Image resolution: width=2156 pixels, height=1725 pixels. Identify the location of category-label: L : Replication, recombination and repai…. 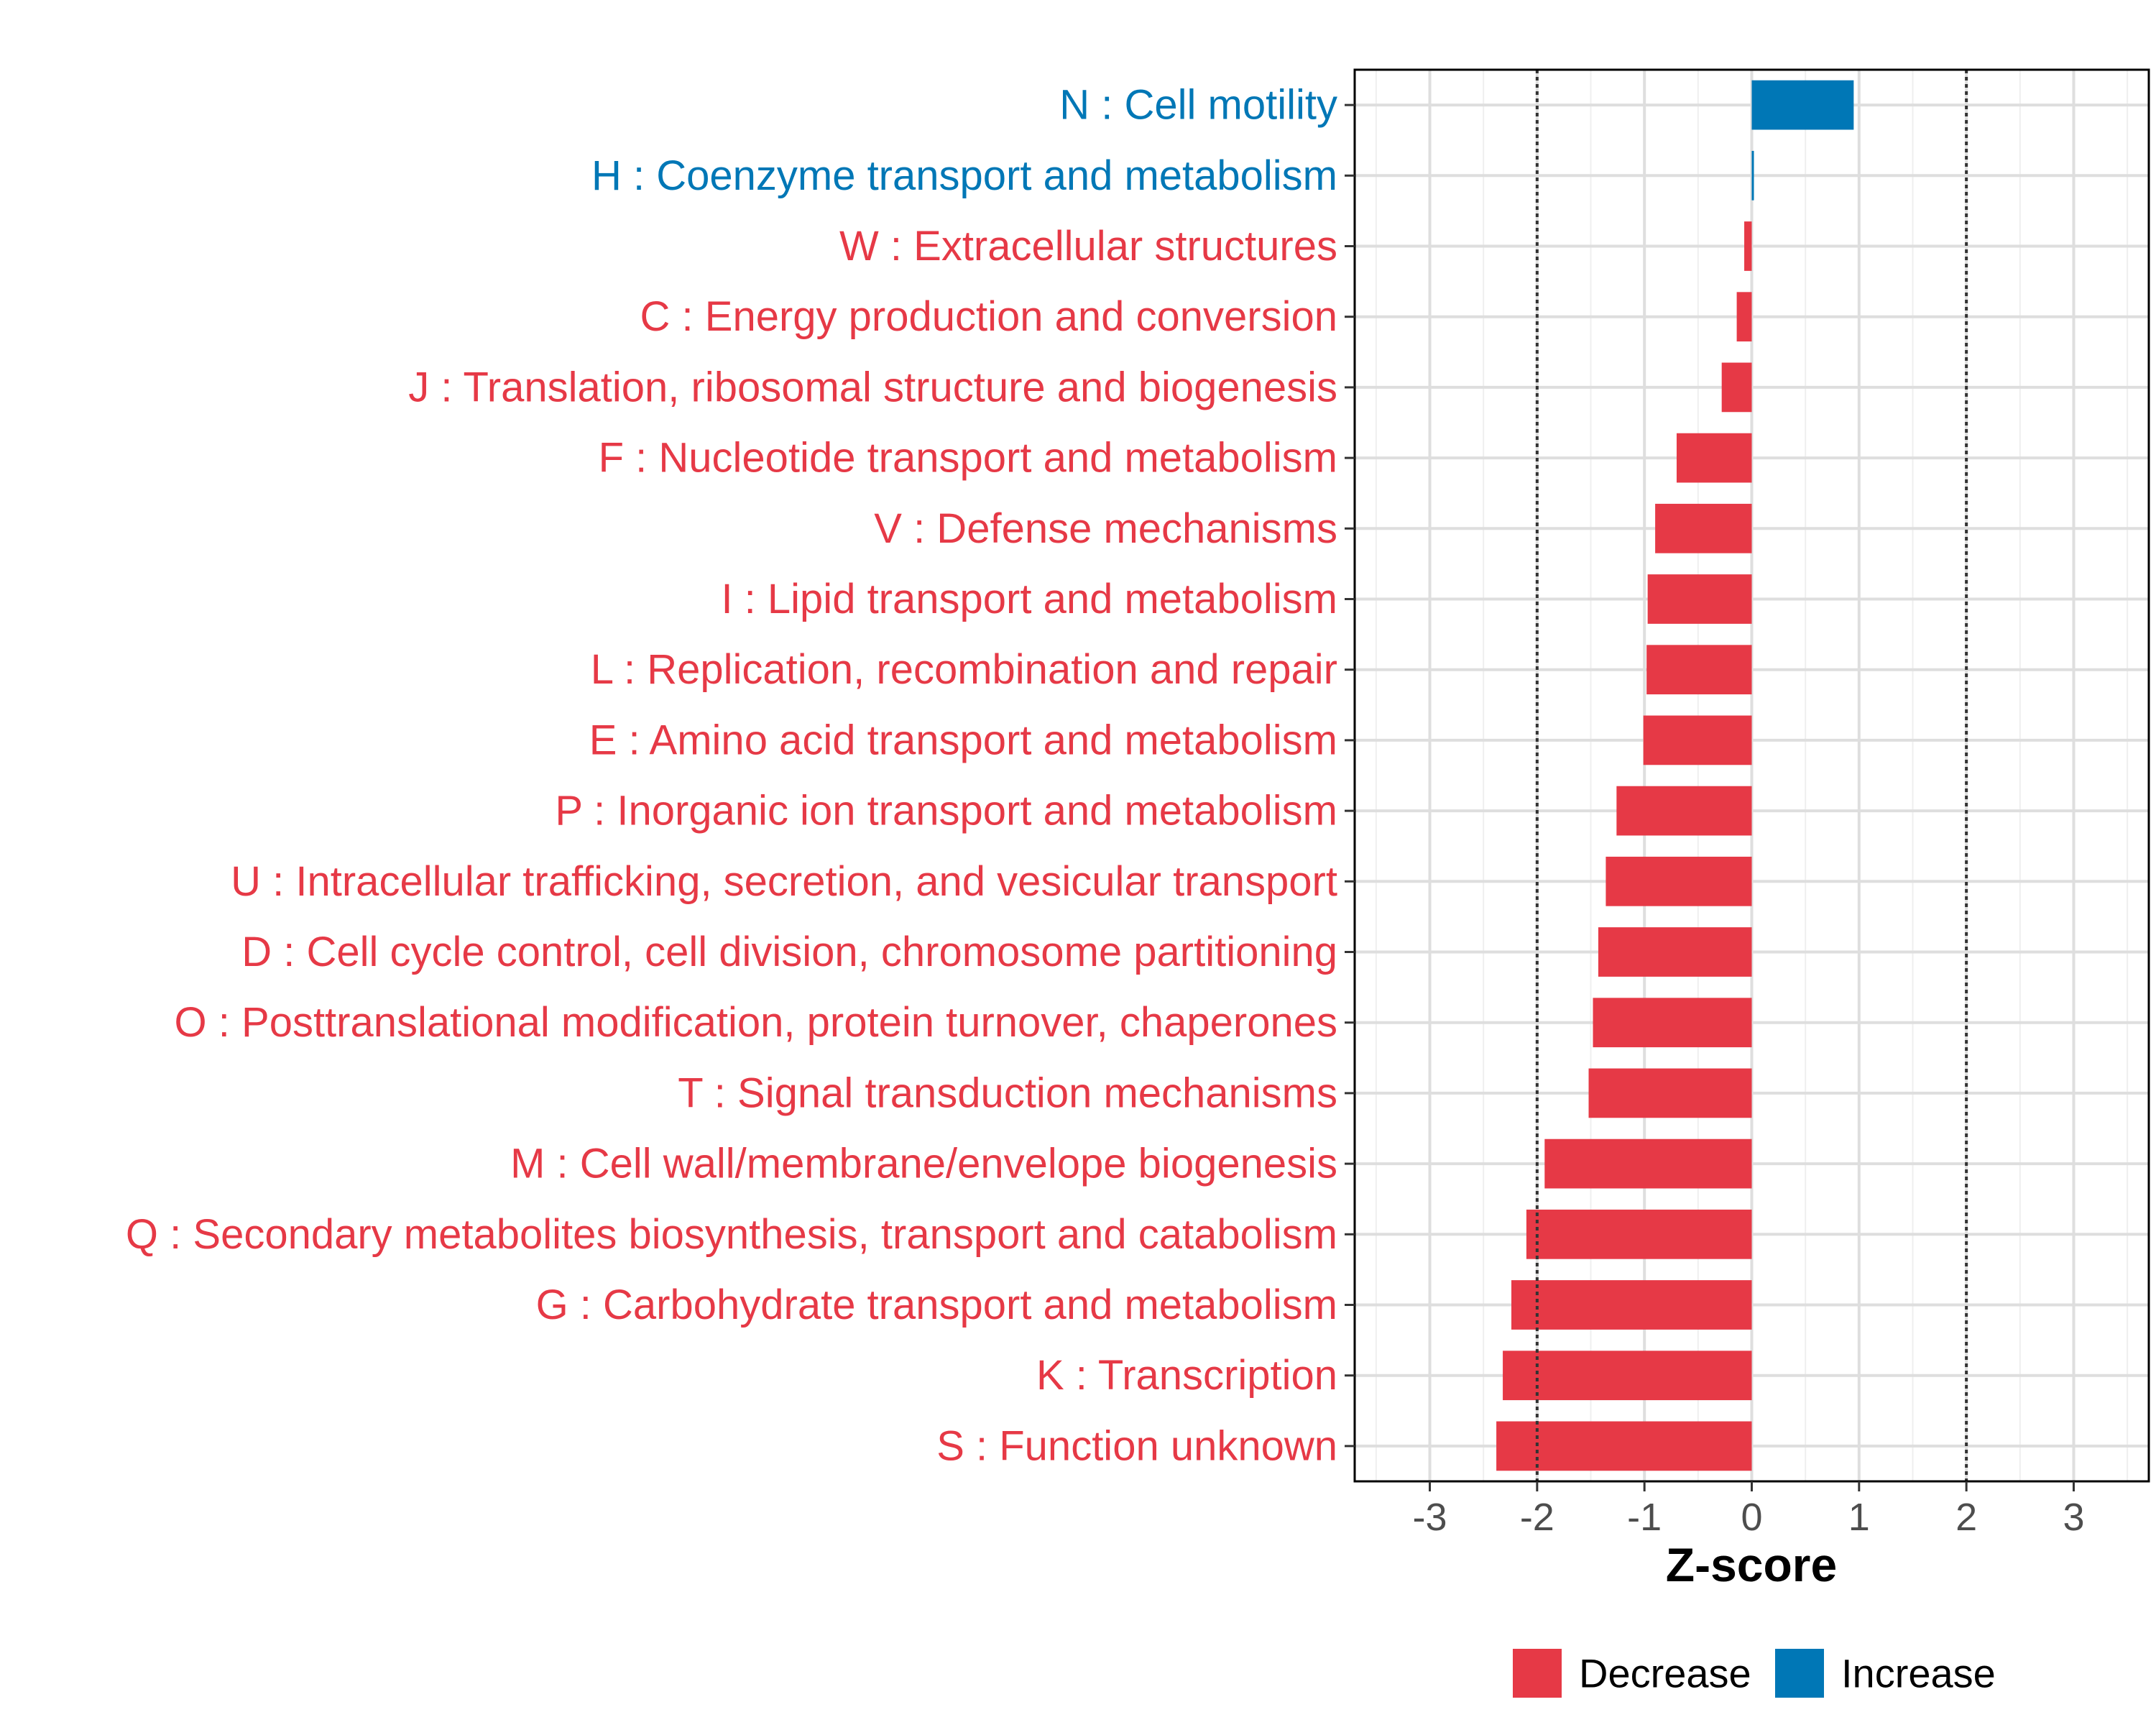
(964, 669).